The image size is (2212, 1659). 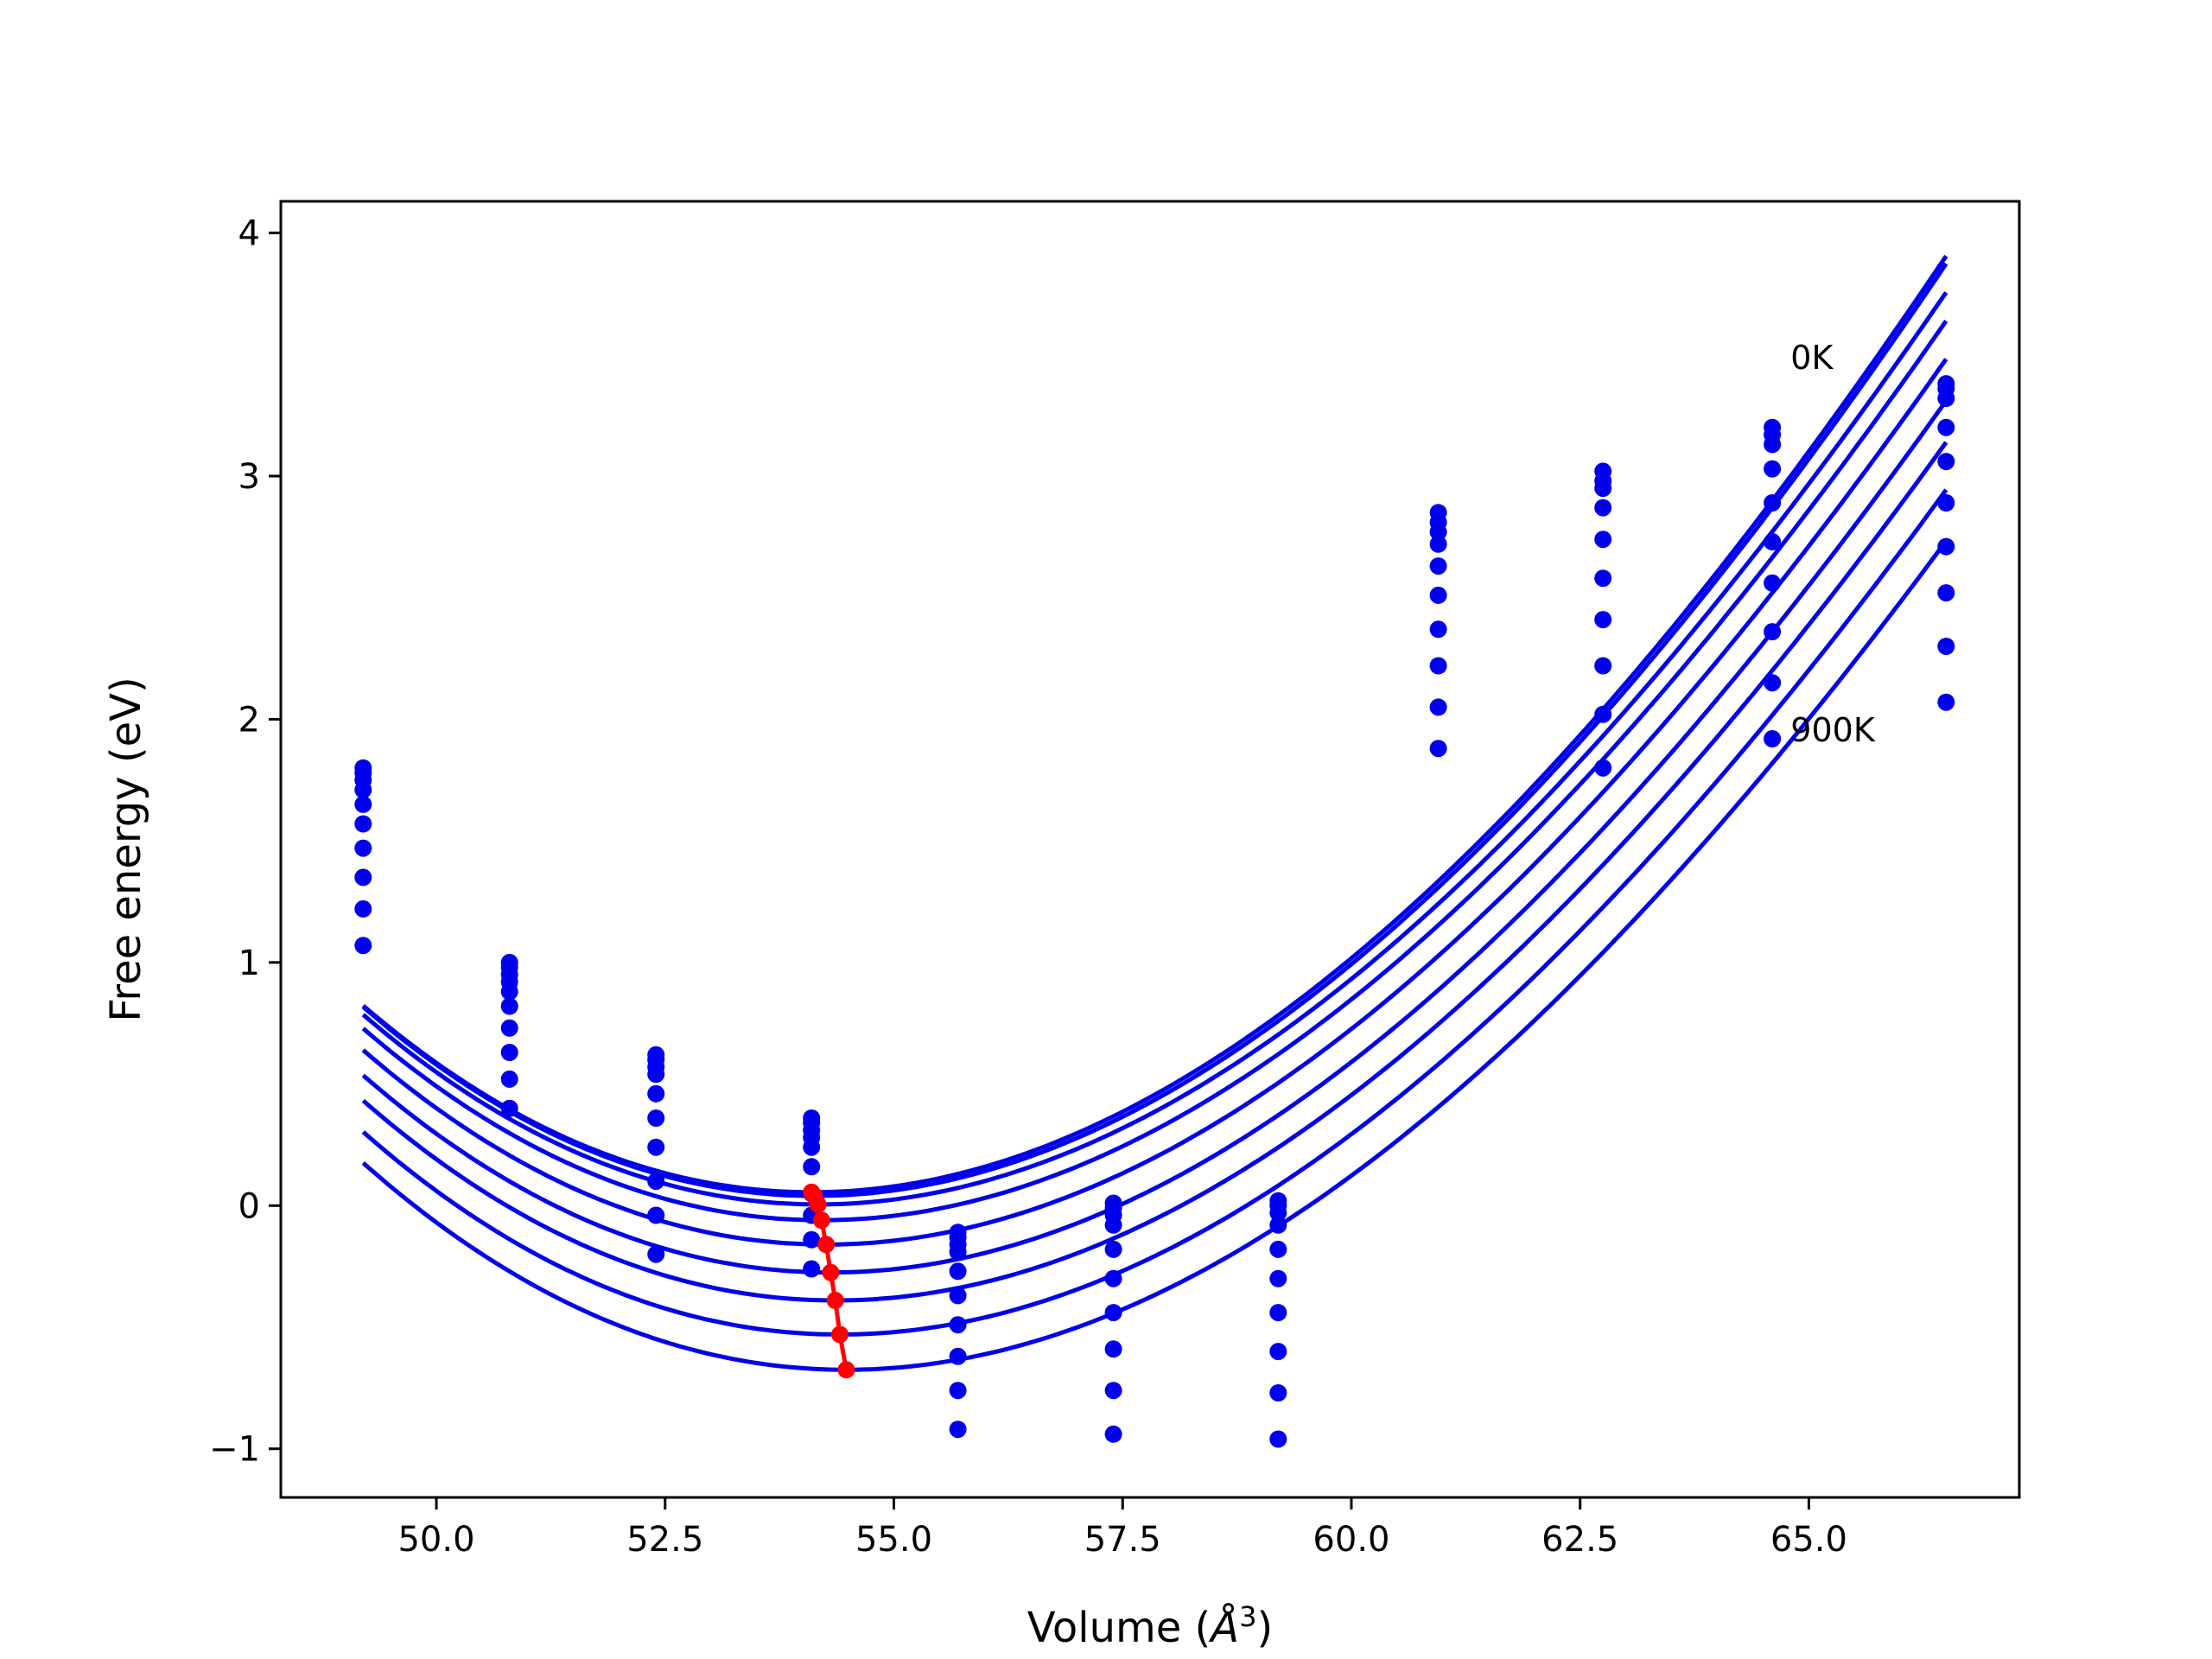 I want to click on x-tick-label: 65.0, so click(x=1808, y=1540).